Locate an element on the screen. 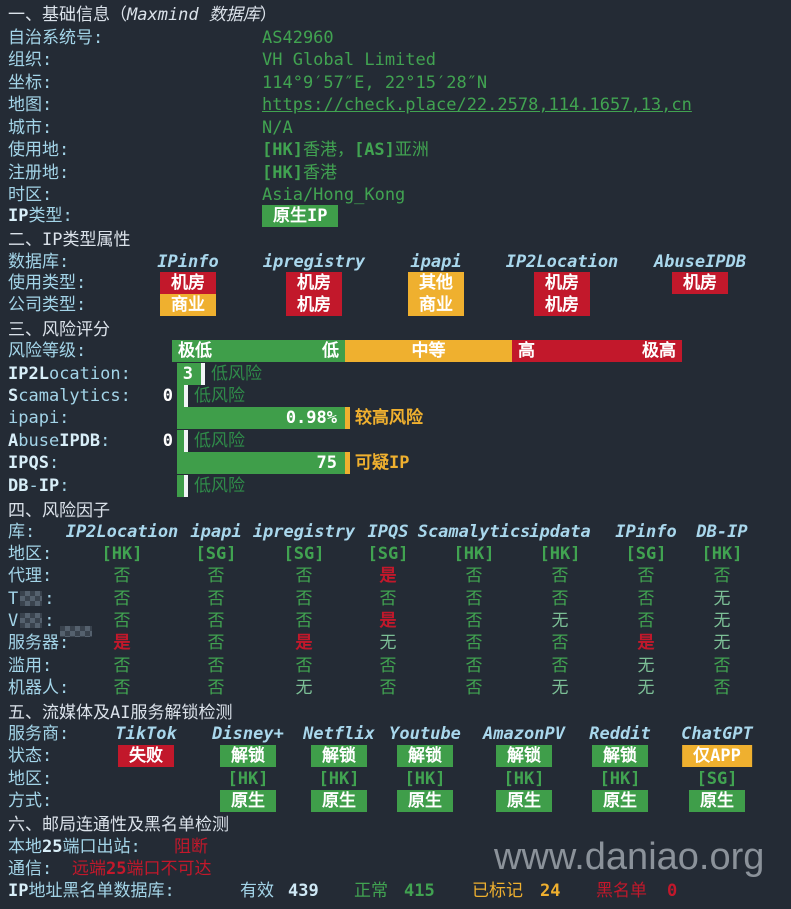 This screenshot has height=909, width=791. factors-row-label: 机器人: is located at coordinates (39, 688).